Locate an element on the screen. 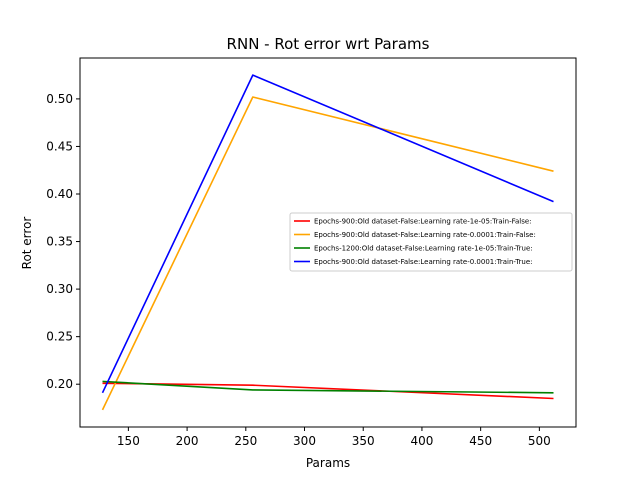  x-tick-label: 300 is located at coordinates (304, 441).